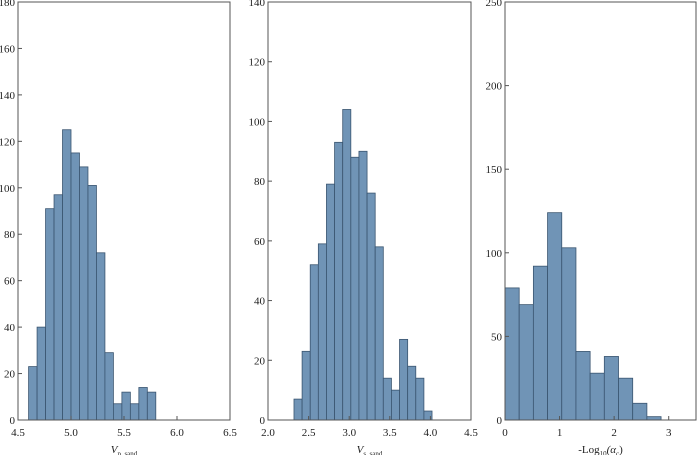  Describe the element at coordinates (124, 433) in the screenshot. I see `x-tick-label: 5.5` at that location.